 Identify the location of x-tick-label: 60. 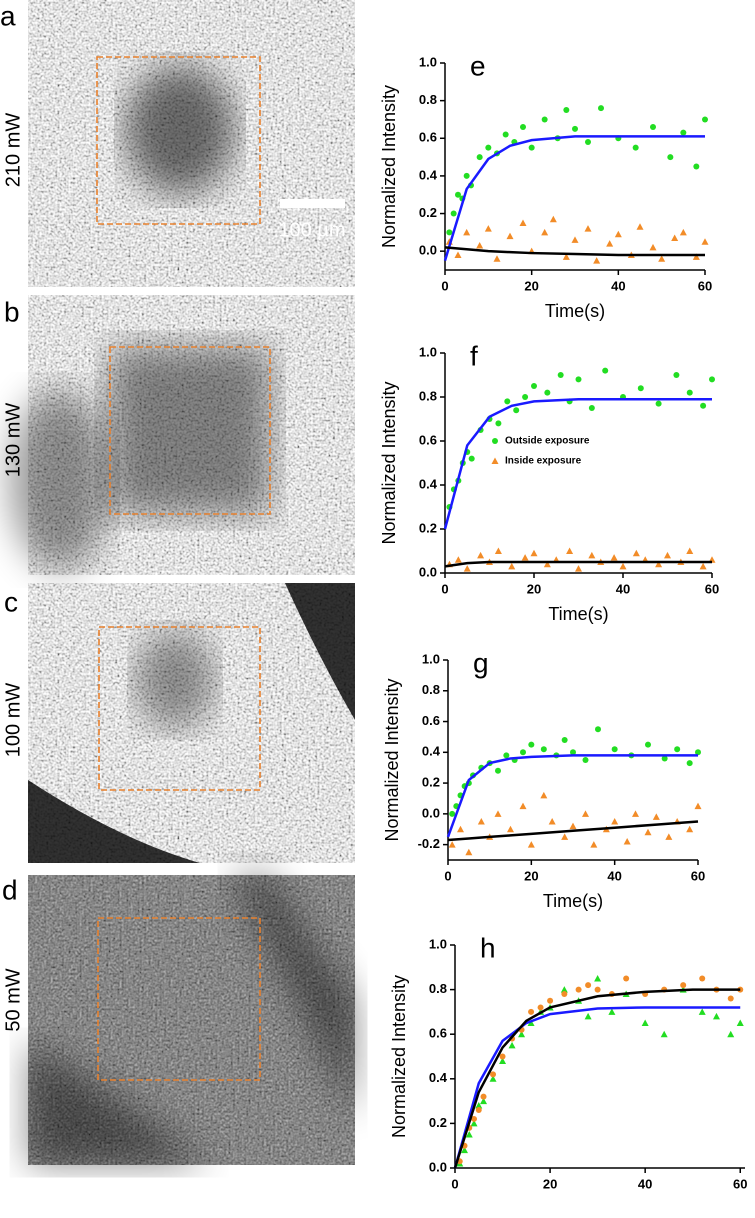
(698, 875).